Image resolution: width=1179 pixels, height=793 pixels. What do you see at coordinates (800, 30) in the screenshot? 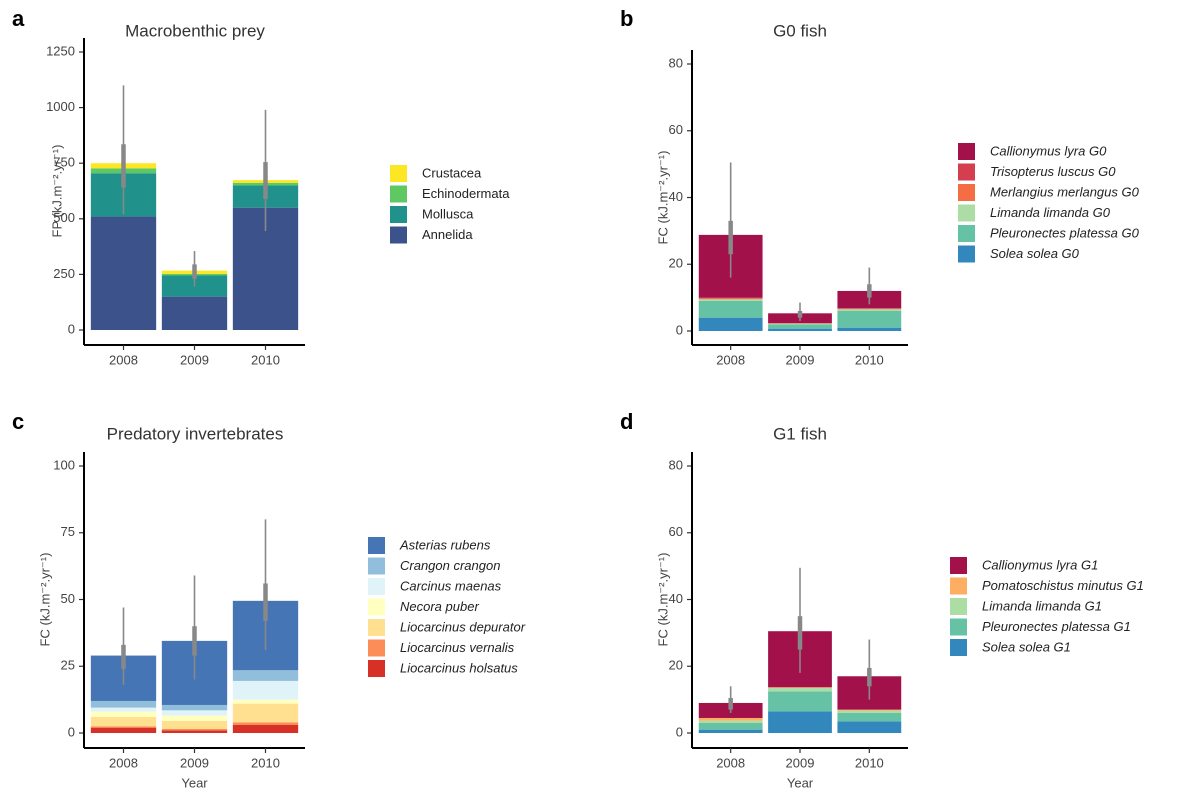
I see `chart-title: G0 fish` at bounding box center [800, 30].